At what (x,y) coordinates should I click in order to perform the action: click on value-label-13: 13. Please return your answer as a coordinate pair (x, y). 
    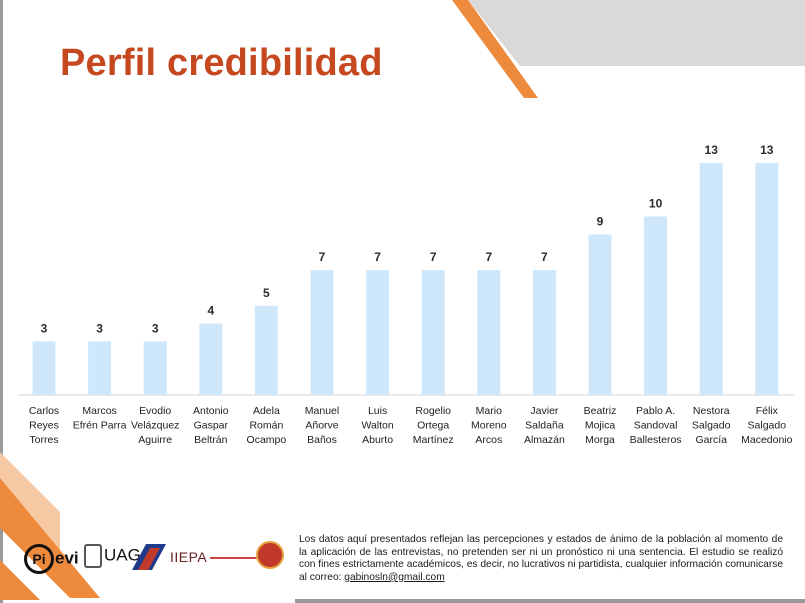
    Looking at the image, I should click on (712, 150).